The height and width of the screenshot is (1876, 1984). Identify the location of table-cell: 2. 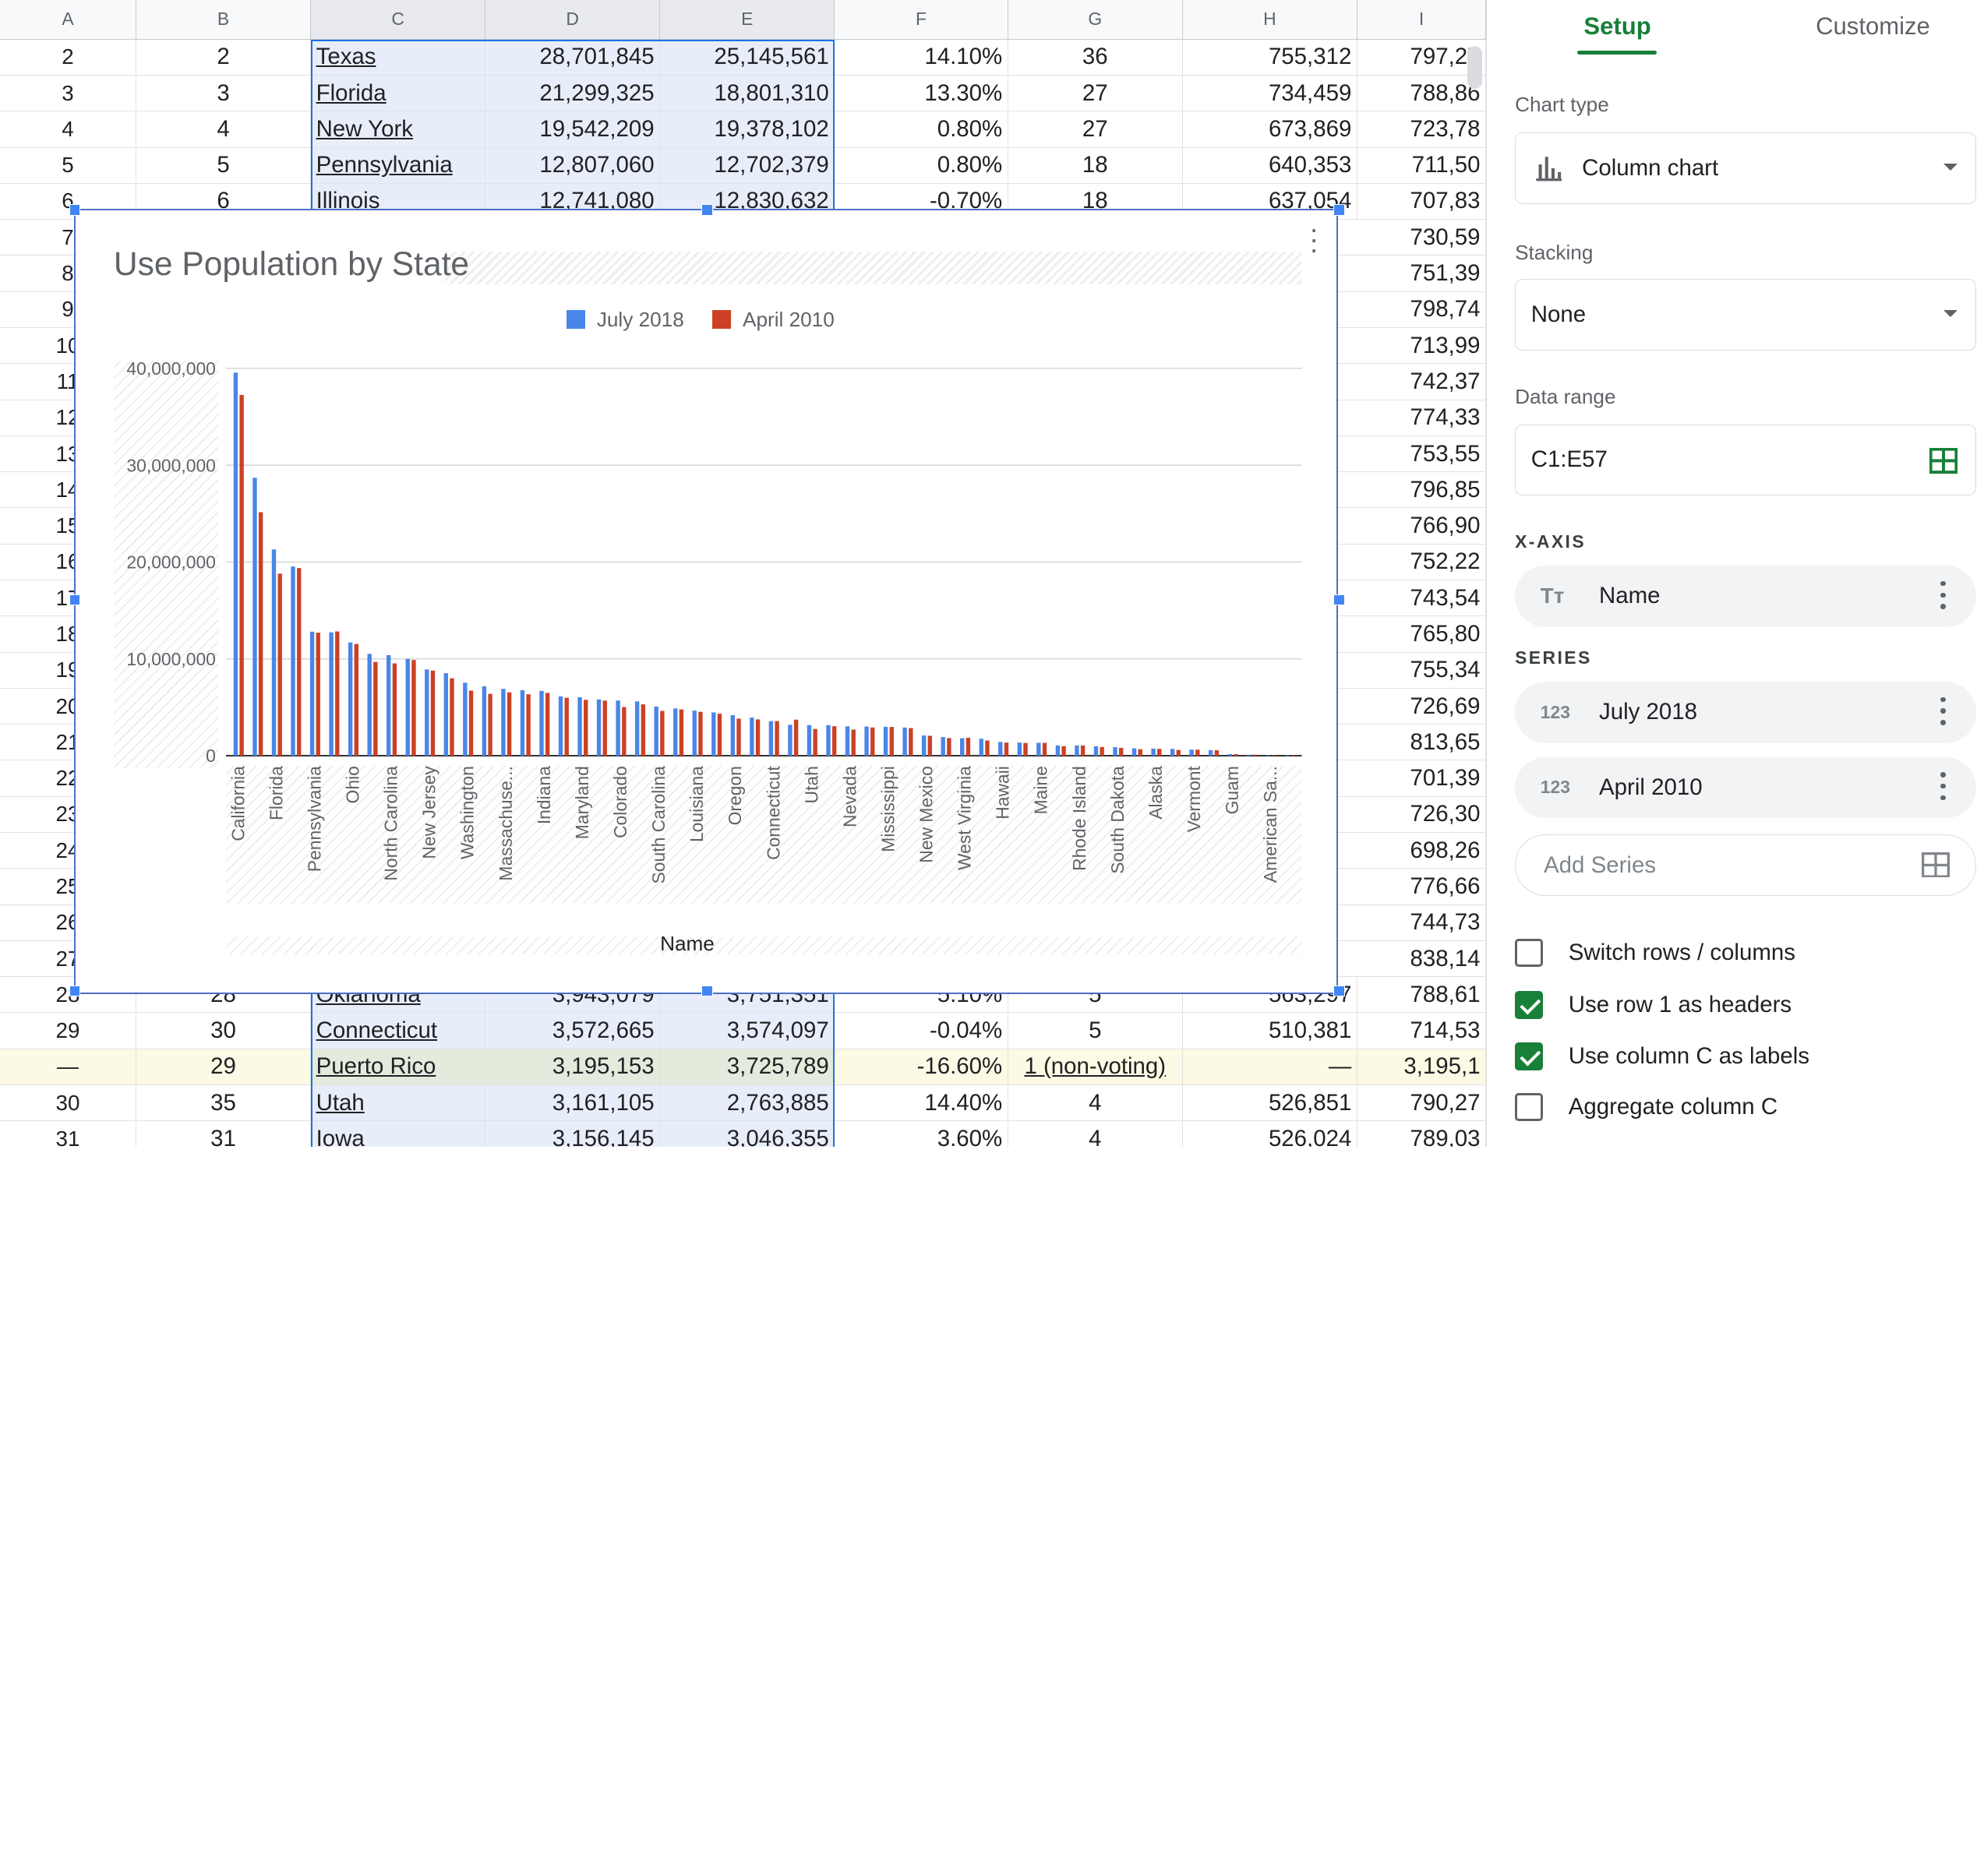
(224, 57).